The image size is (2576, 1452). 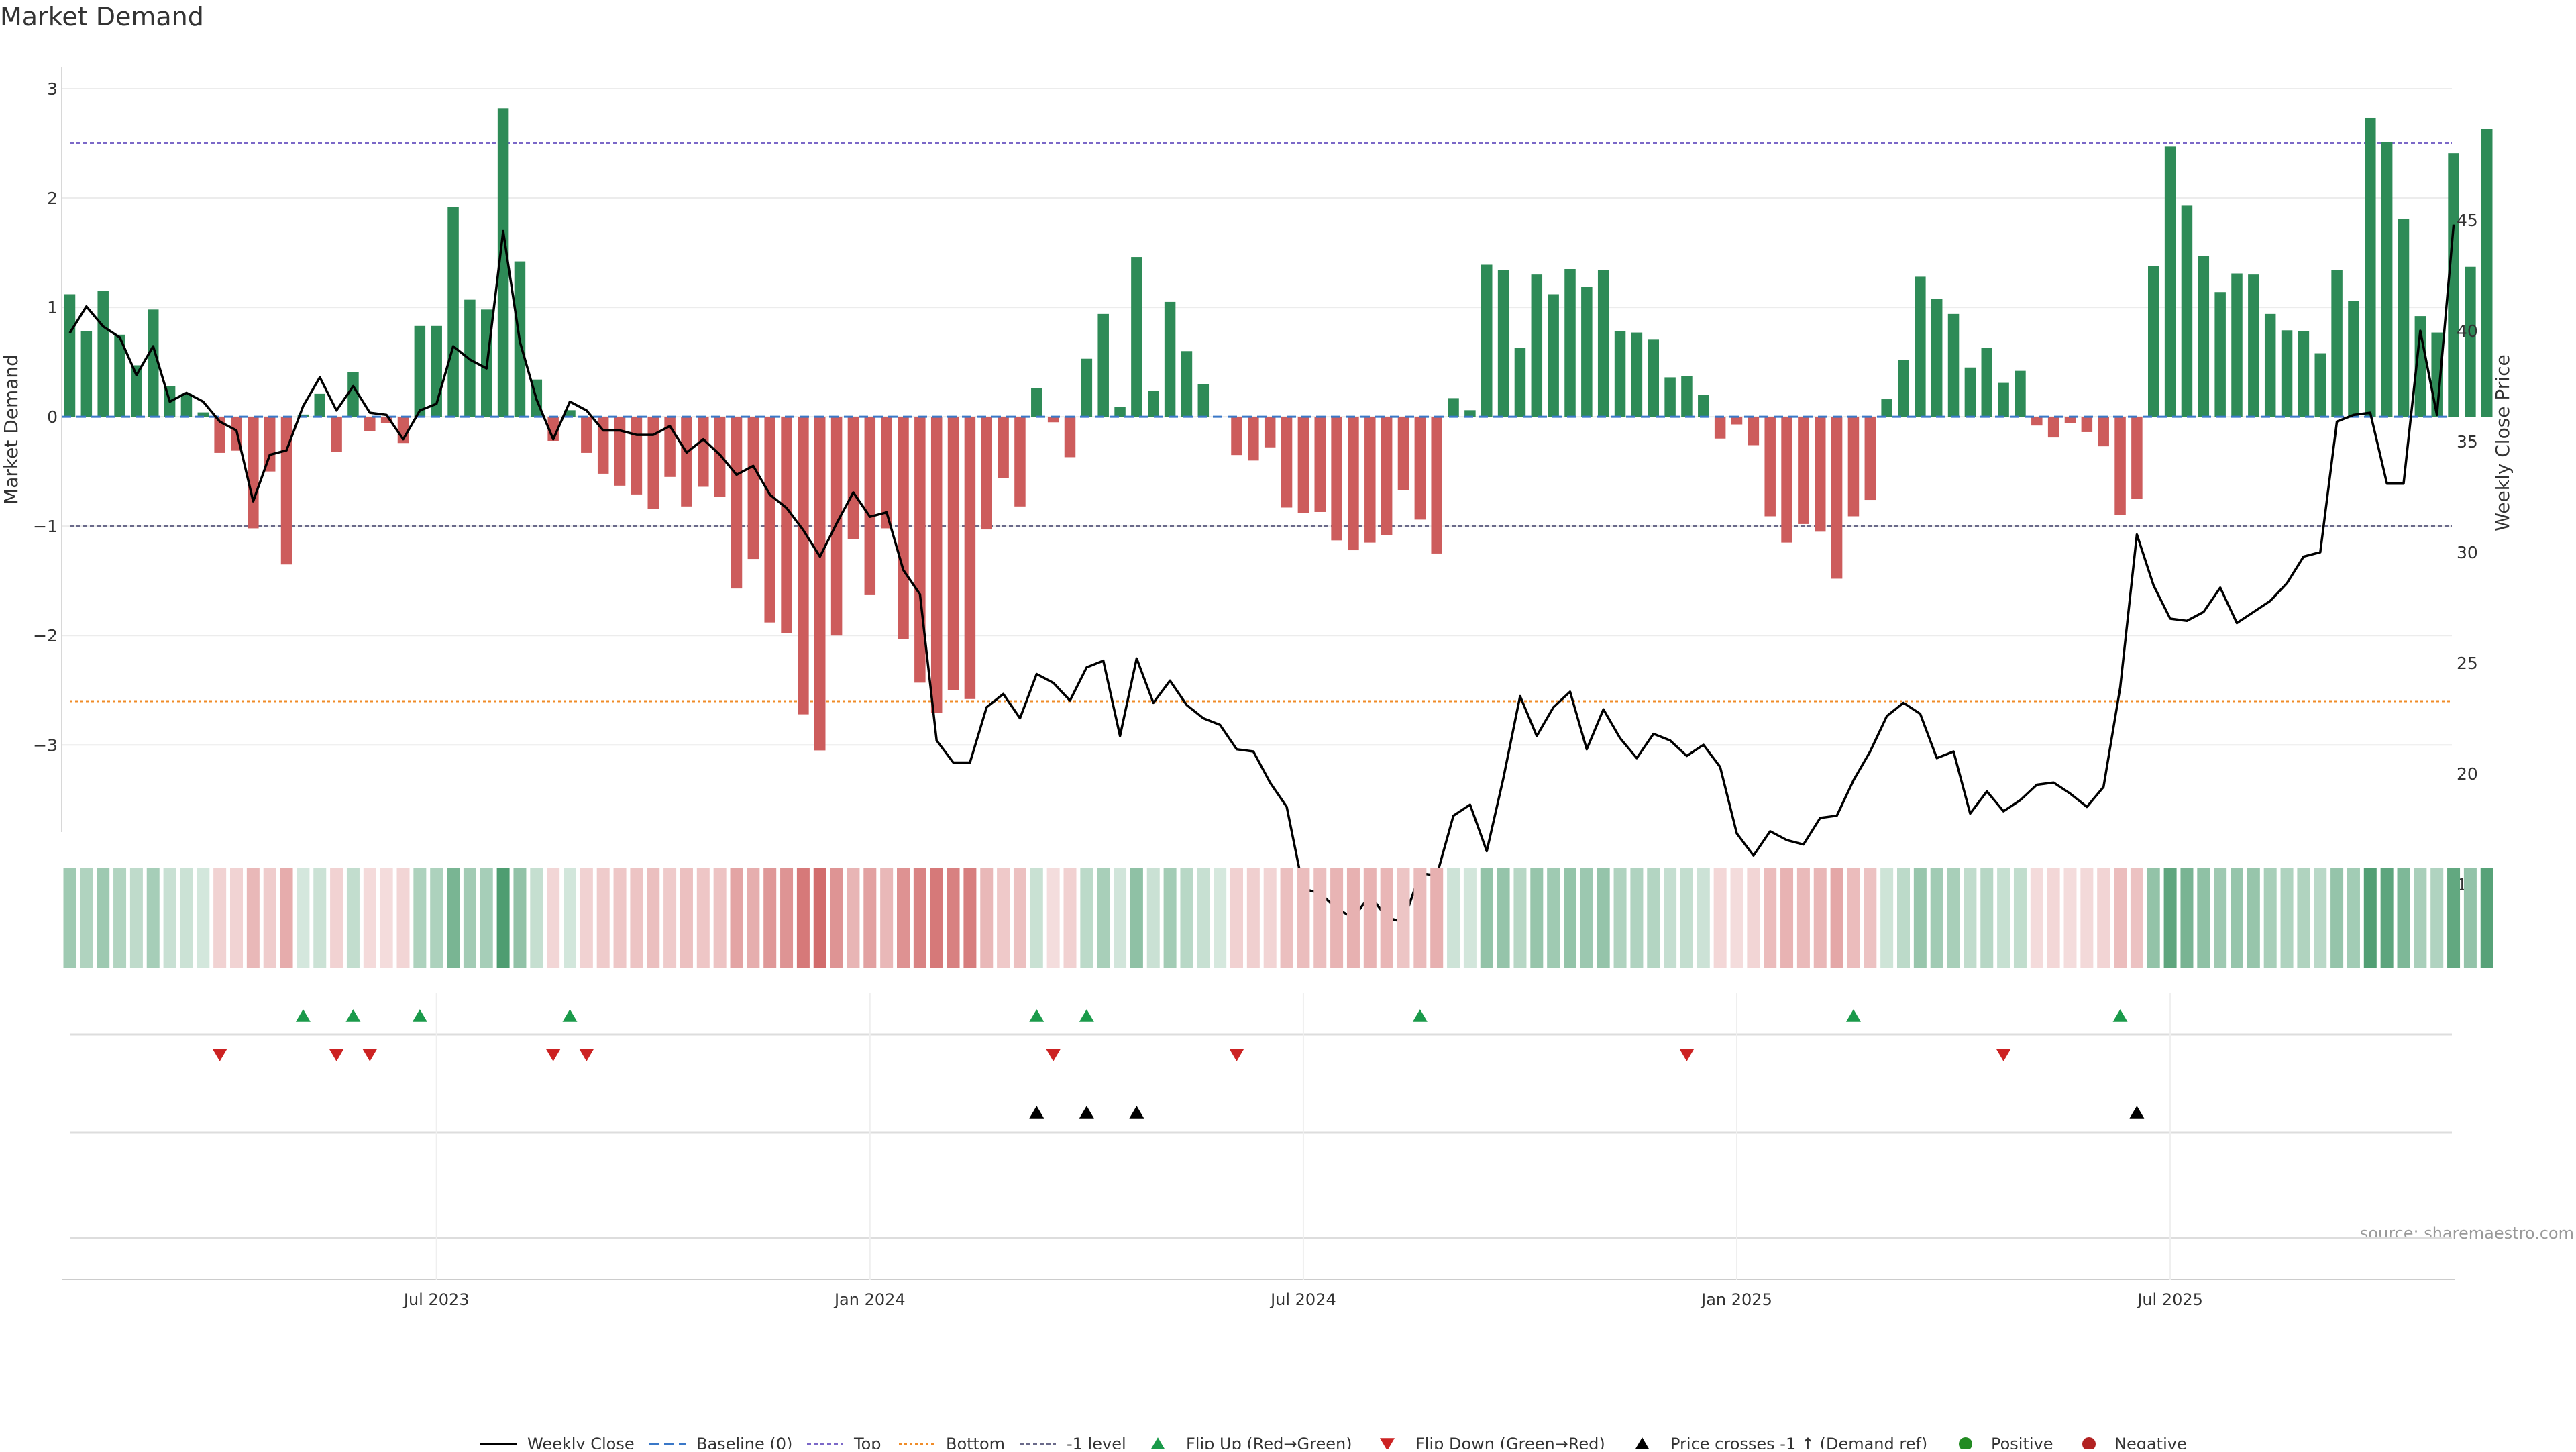 I want to click on legend-swatch, so click(x=1965, y=1444).